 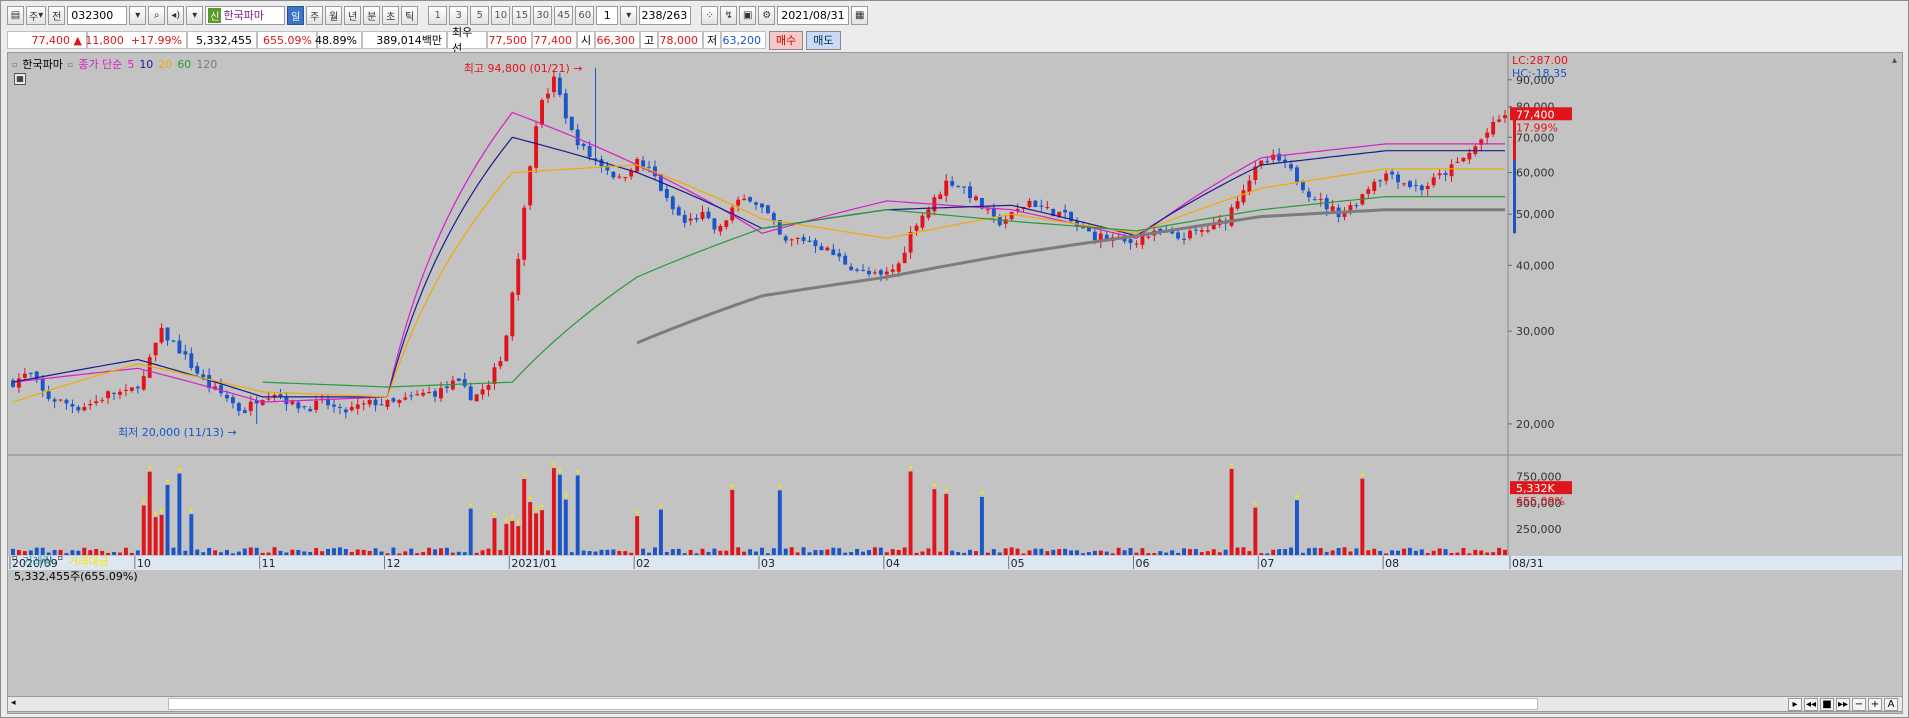 What do you see at coordinates (823, 40) in the screenshot?
I see `sell-button: 매도` at bounding box center [823, 40].